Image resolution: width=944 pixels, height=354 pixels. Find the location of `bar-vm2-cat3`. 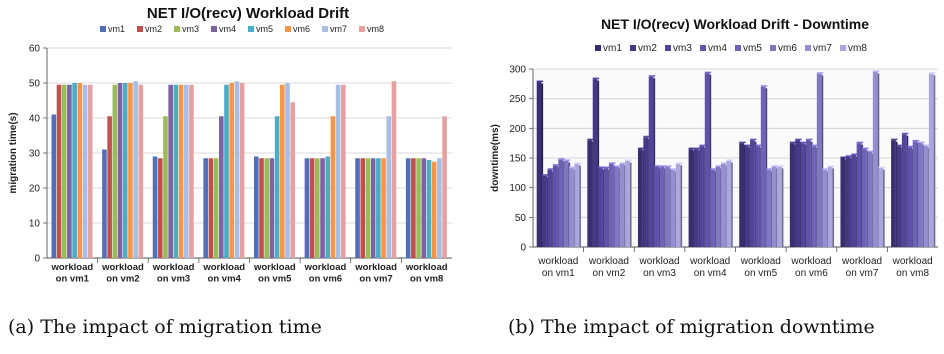

bar-vm2-cat3 is located at coordinates (160, 208).